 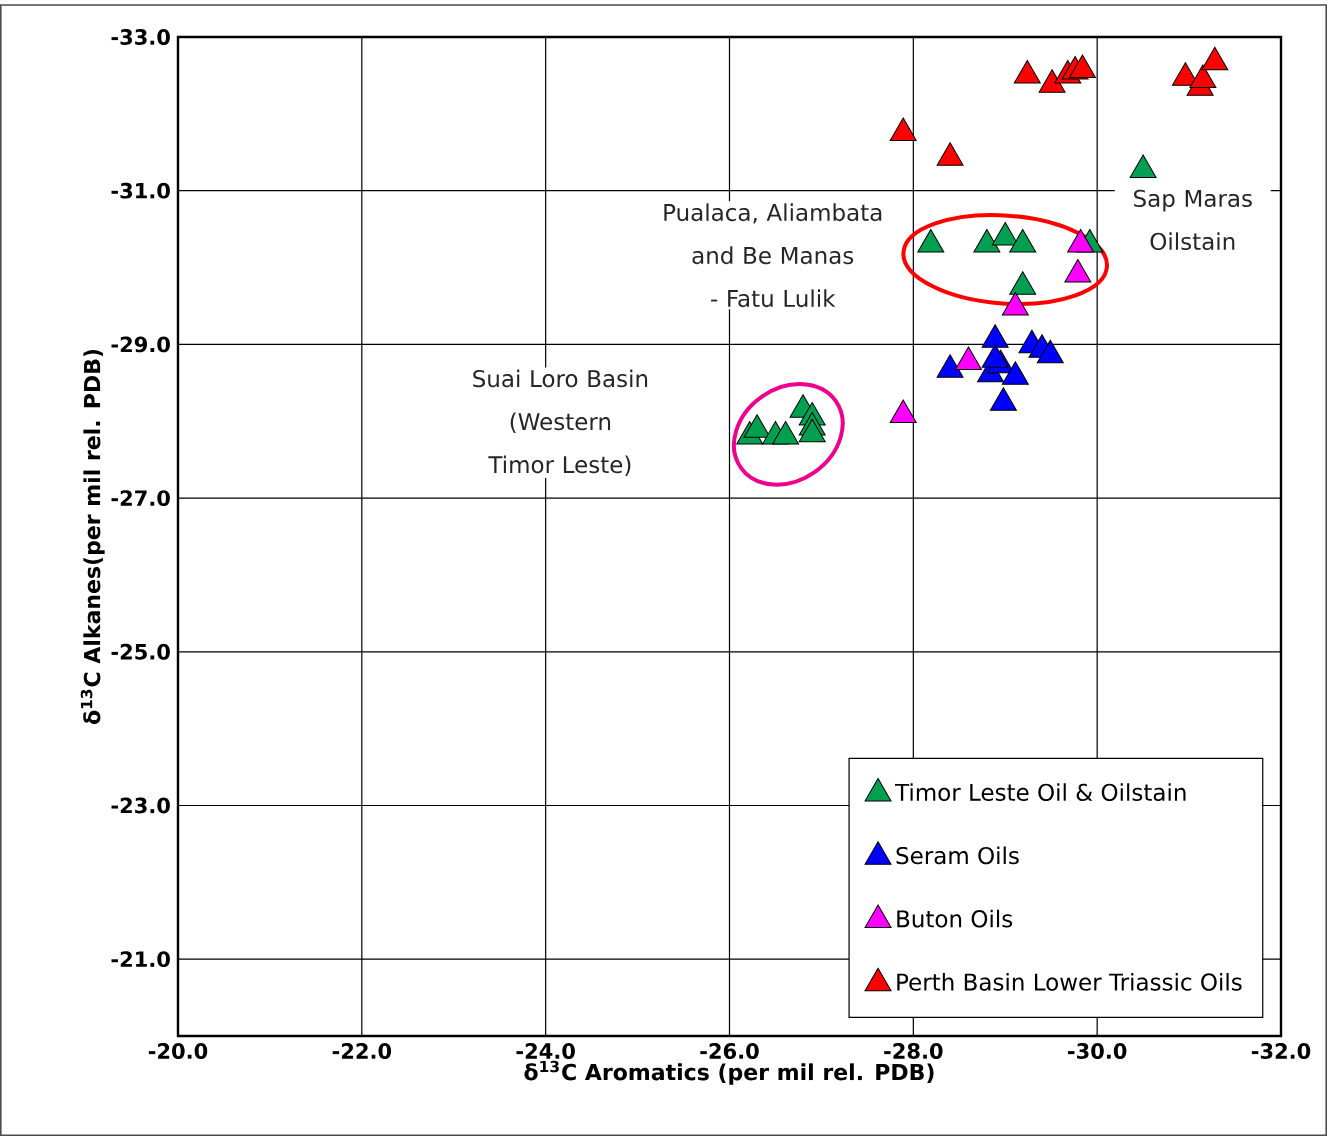 What do you see at coordinates (1040, 792) in the screenshot?
I see `legend-label: Timor Leste Oil & Oilstain` at bounding box center [1040, 792].